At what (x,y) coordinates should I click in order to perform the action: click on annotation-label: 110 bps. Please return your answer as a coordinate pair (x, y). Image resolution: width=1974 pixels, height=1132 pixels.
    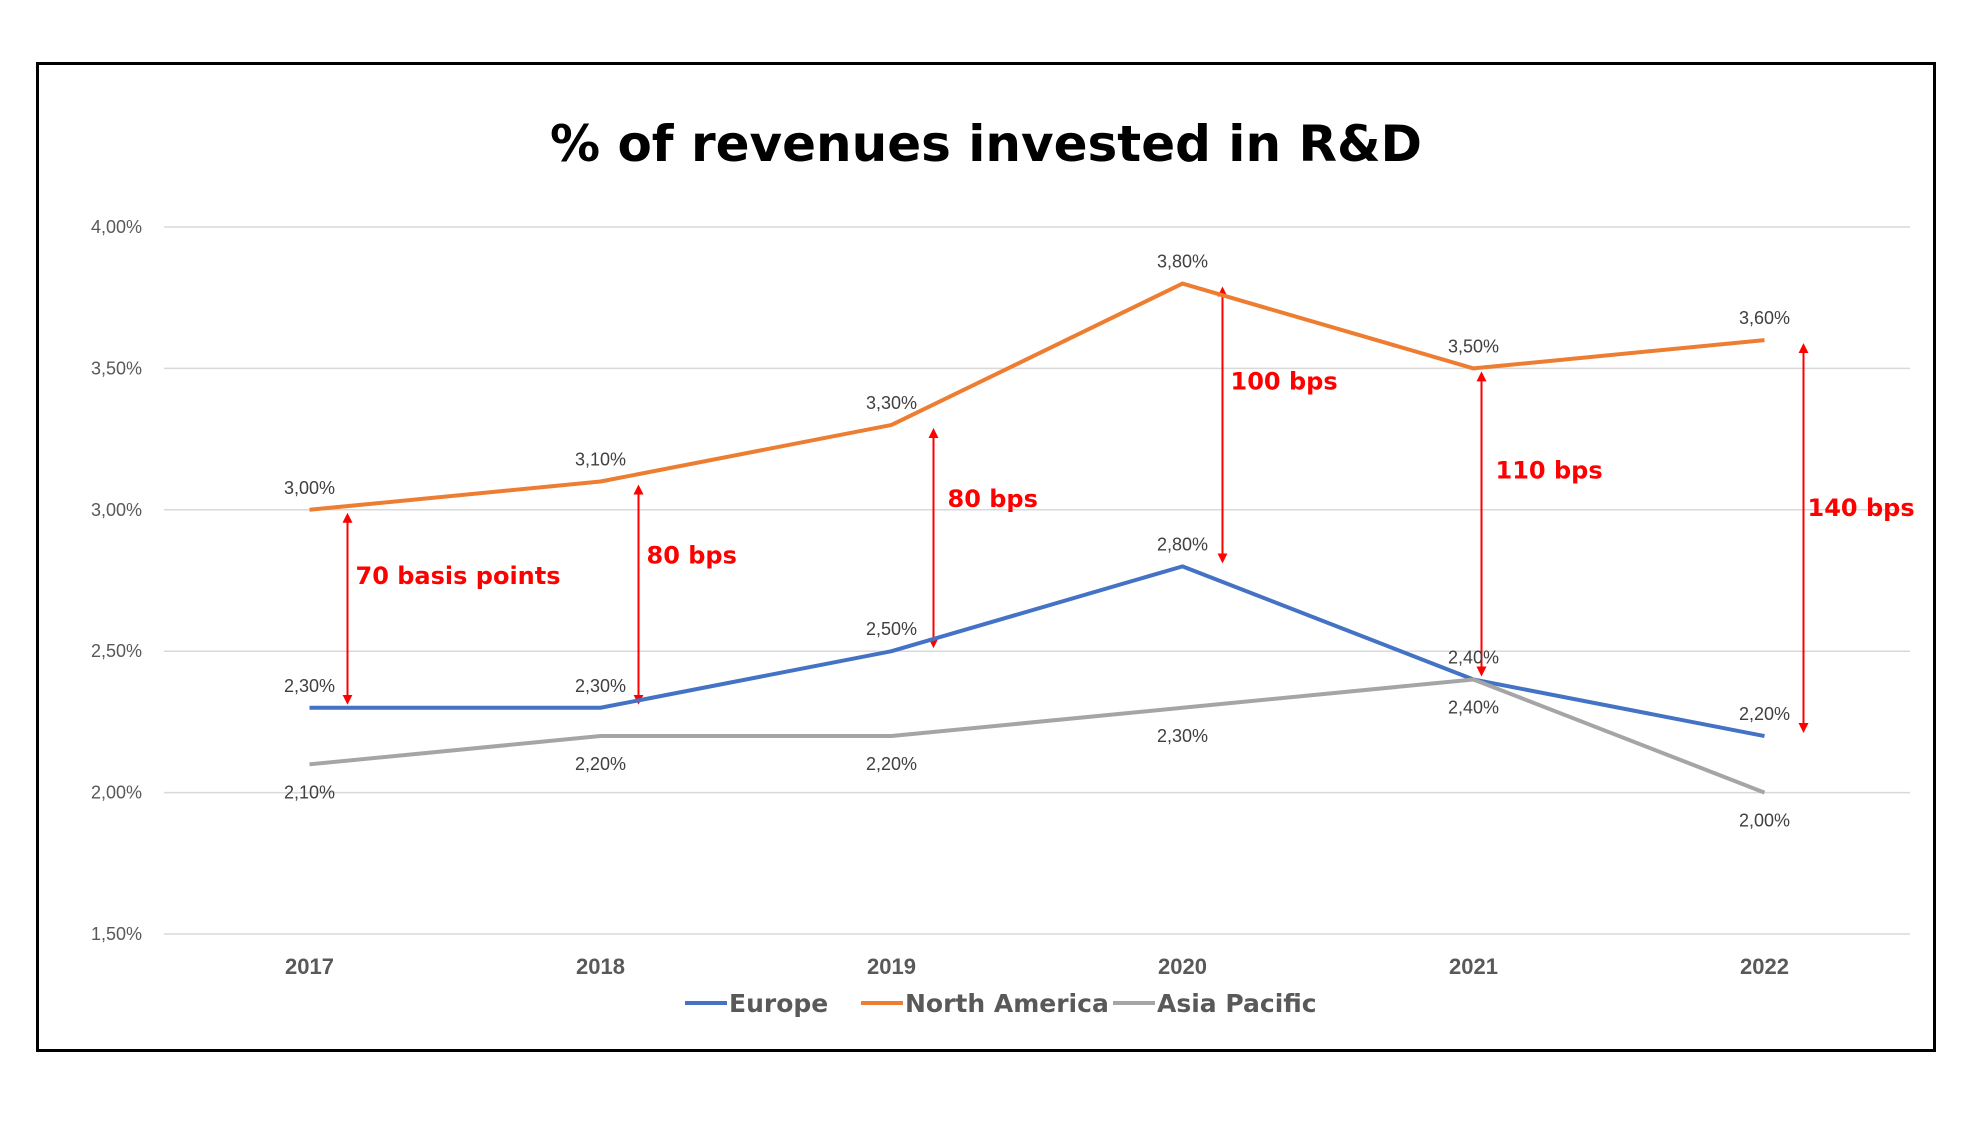
    Looking at the image, I should click on (1549, 470).